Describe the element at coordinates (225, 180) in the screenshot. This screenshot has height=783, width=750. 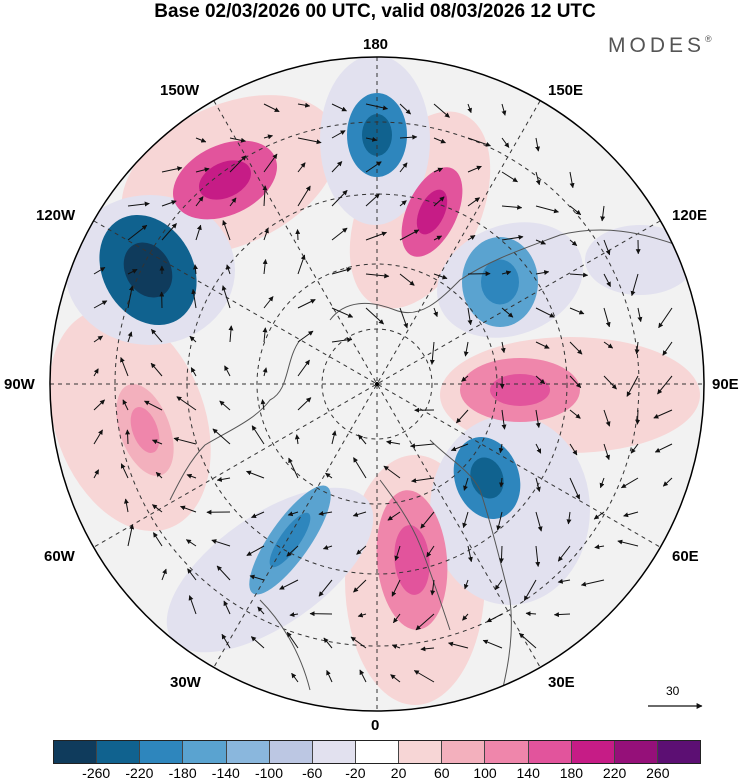
I see `anomaly-core-pos-north-pacific` at that location.